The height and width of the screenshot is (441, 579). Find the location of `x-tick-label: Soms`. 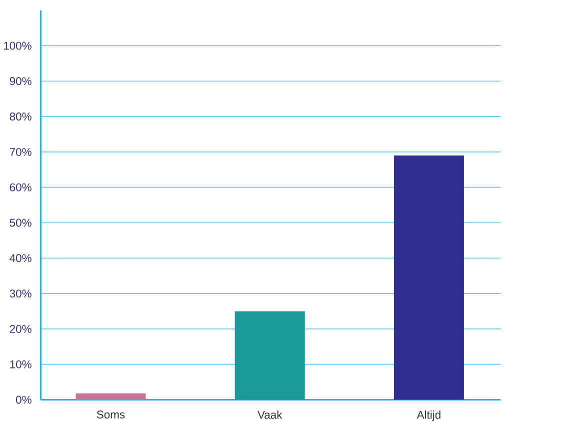

x-tick-label: Soms is located at coordinates (110, 414).